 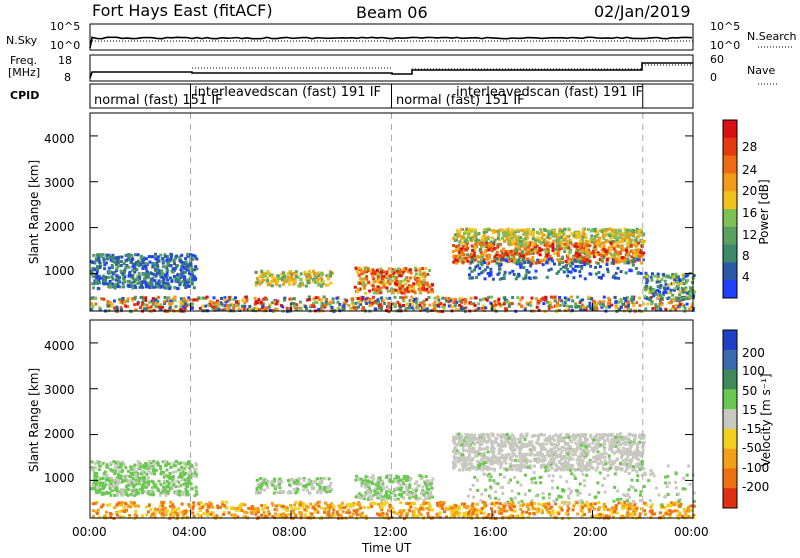 I want to click on nsky-left-tick-bottom: 10^0, so click(x=65, y=45).